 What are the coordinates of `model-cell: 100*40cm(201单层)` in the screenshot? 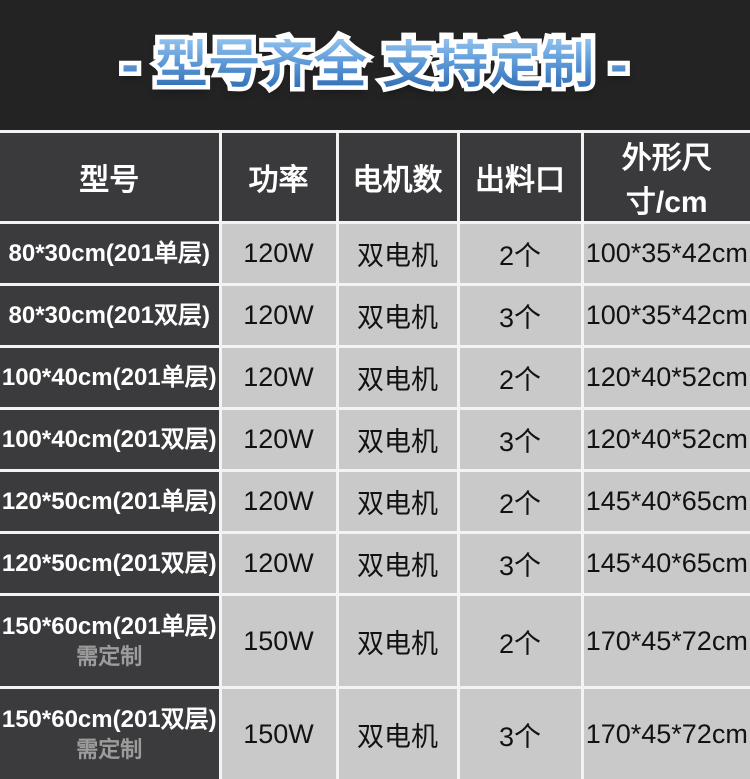 It's located at (110, 378).